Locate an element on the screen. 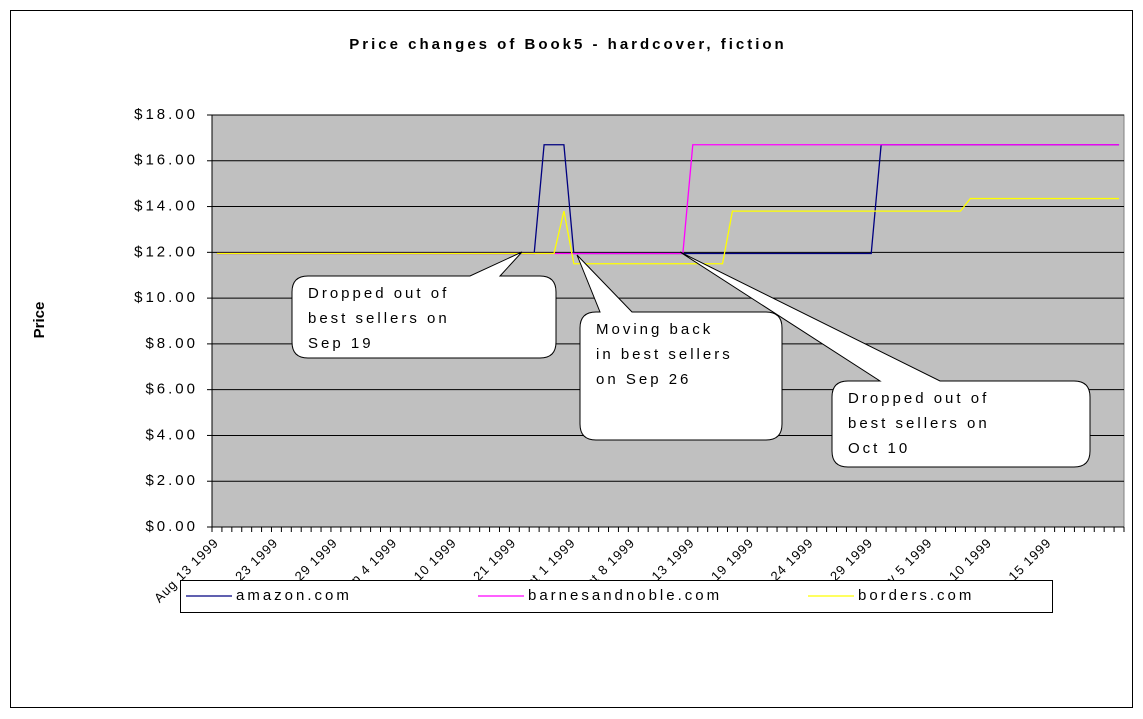  legend-label: borders.com is located at coordinates (916, 595).